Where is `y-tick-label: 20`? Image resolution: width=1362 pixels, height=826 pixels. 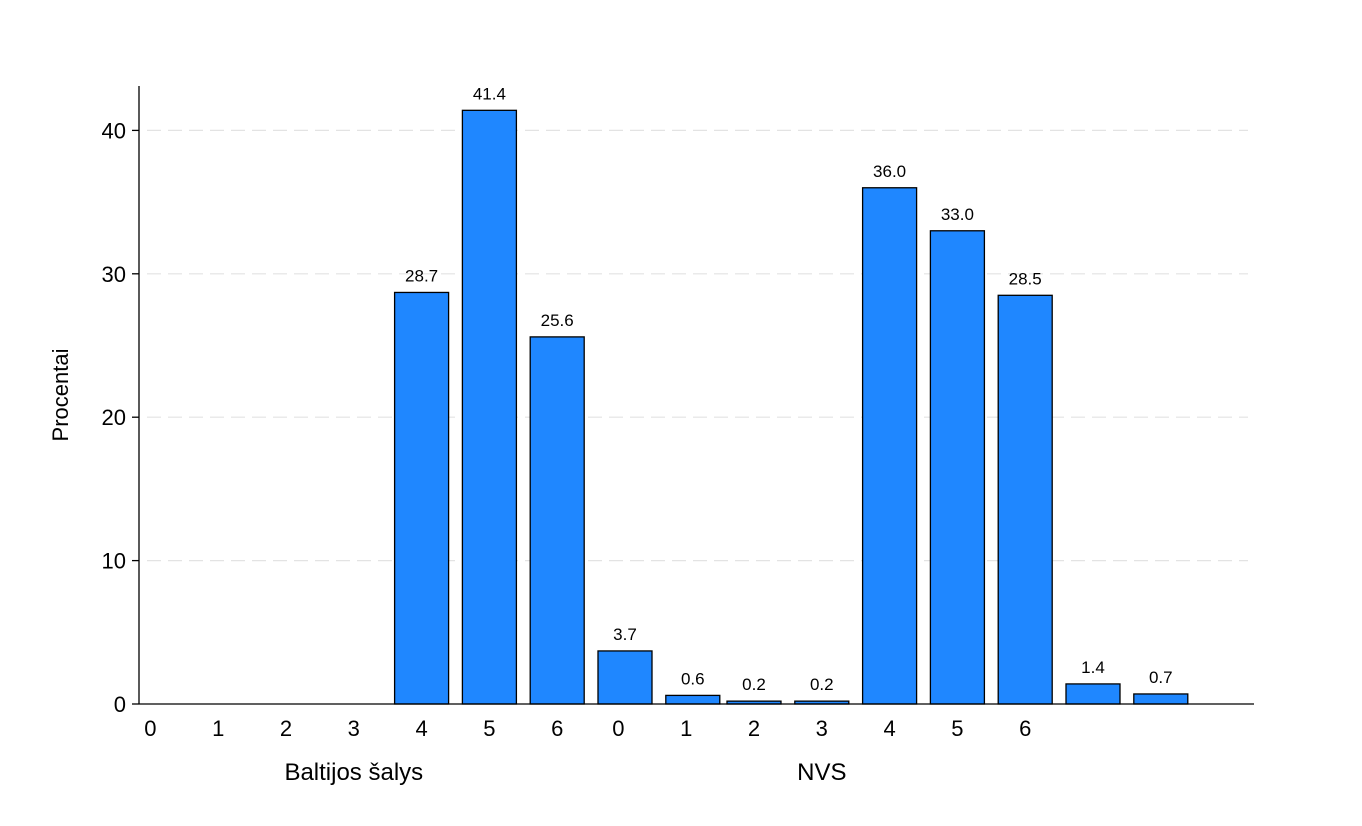 y-tick-label: 20 is located at coordinates (114, 417).